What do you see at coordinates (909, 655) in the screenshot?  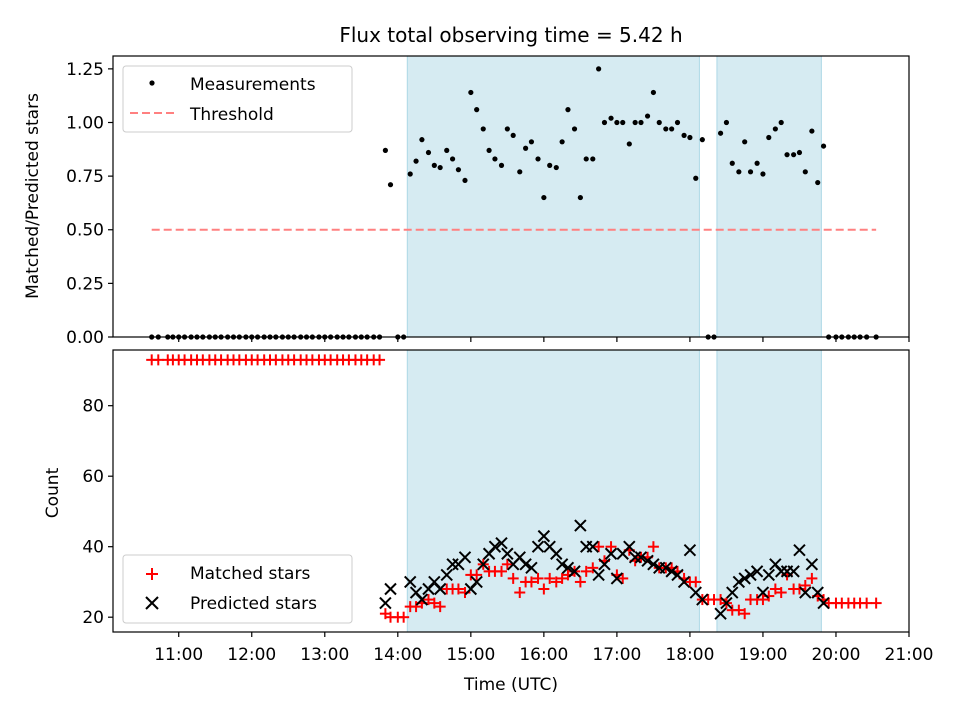 I see `x-tick-label: 21:00` at bounding box center [909, 655].